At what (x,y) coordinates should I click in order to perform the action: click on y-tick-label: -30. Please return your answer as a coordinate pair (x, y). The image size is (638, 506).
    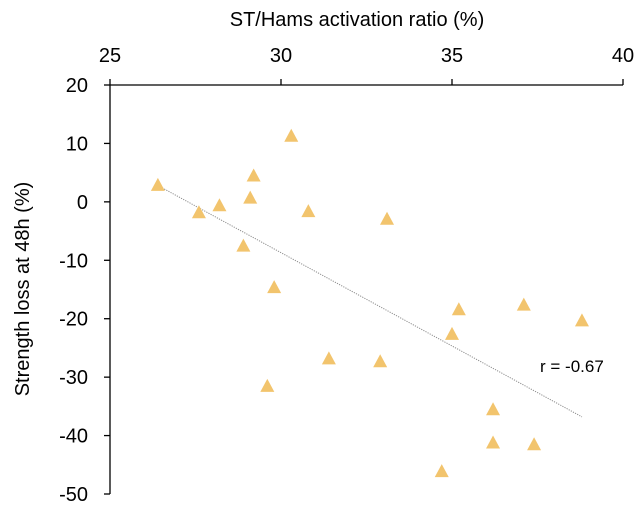
    Looking at the image, I should click on (73, 378).